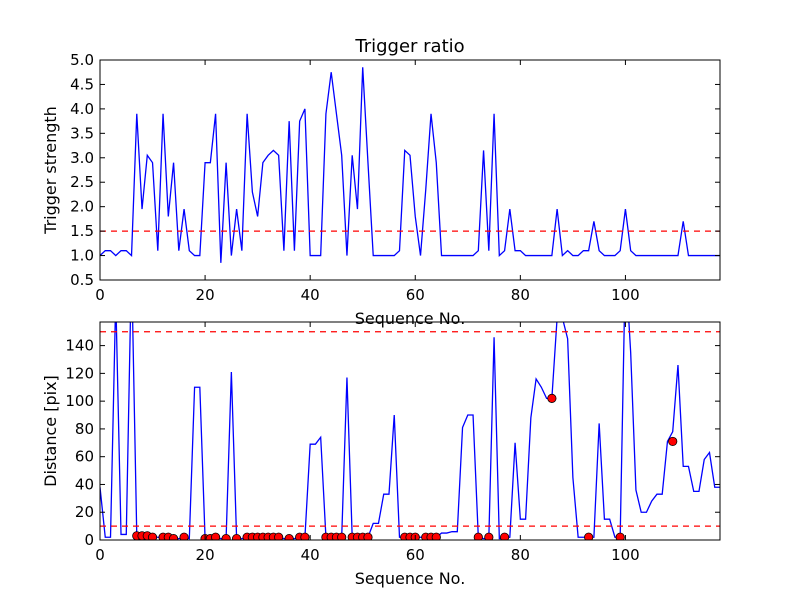  What do you see at coordinates (520, 555) in the screenshot?
I see `distance-xtick-label: 80` at bounding box center [520, 555].